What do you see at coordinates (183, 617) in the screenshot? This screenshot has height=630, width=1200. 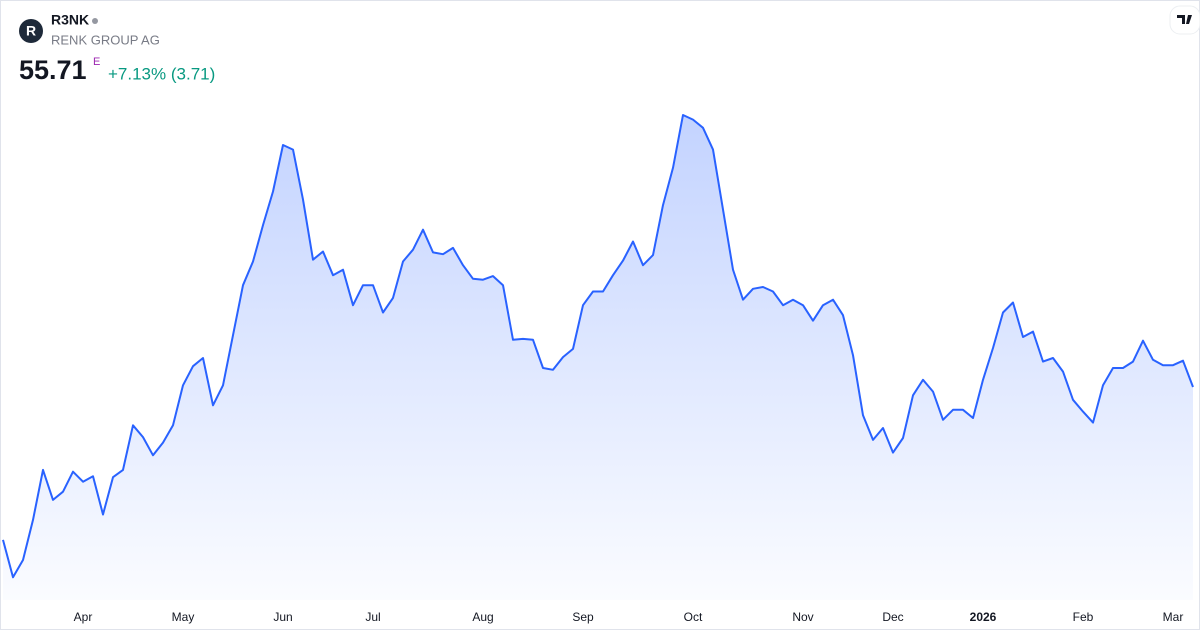 I see `x-tick-label: May` at bounding box center [183, 617].